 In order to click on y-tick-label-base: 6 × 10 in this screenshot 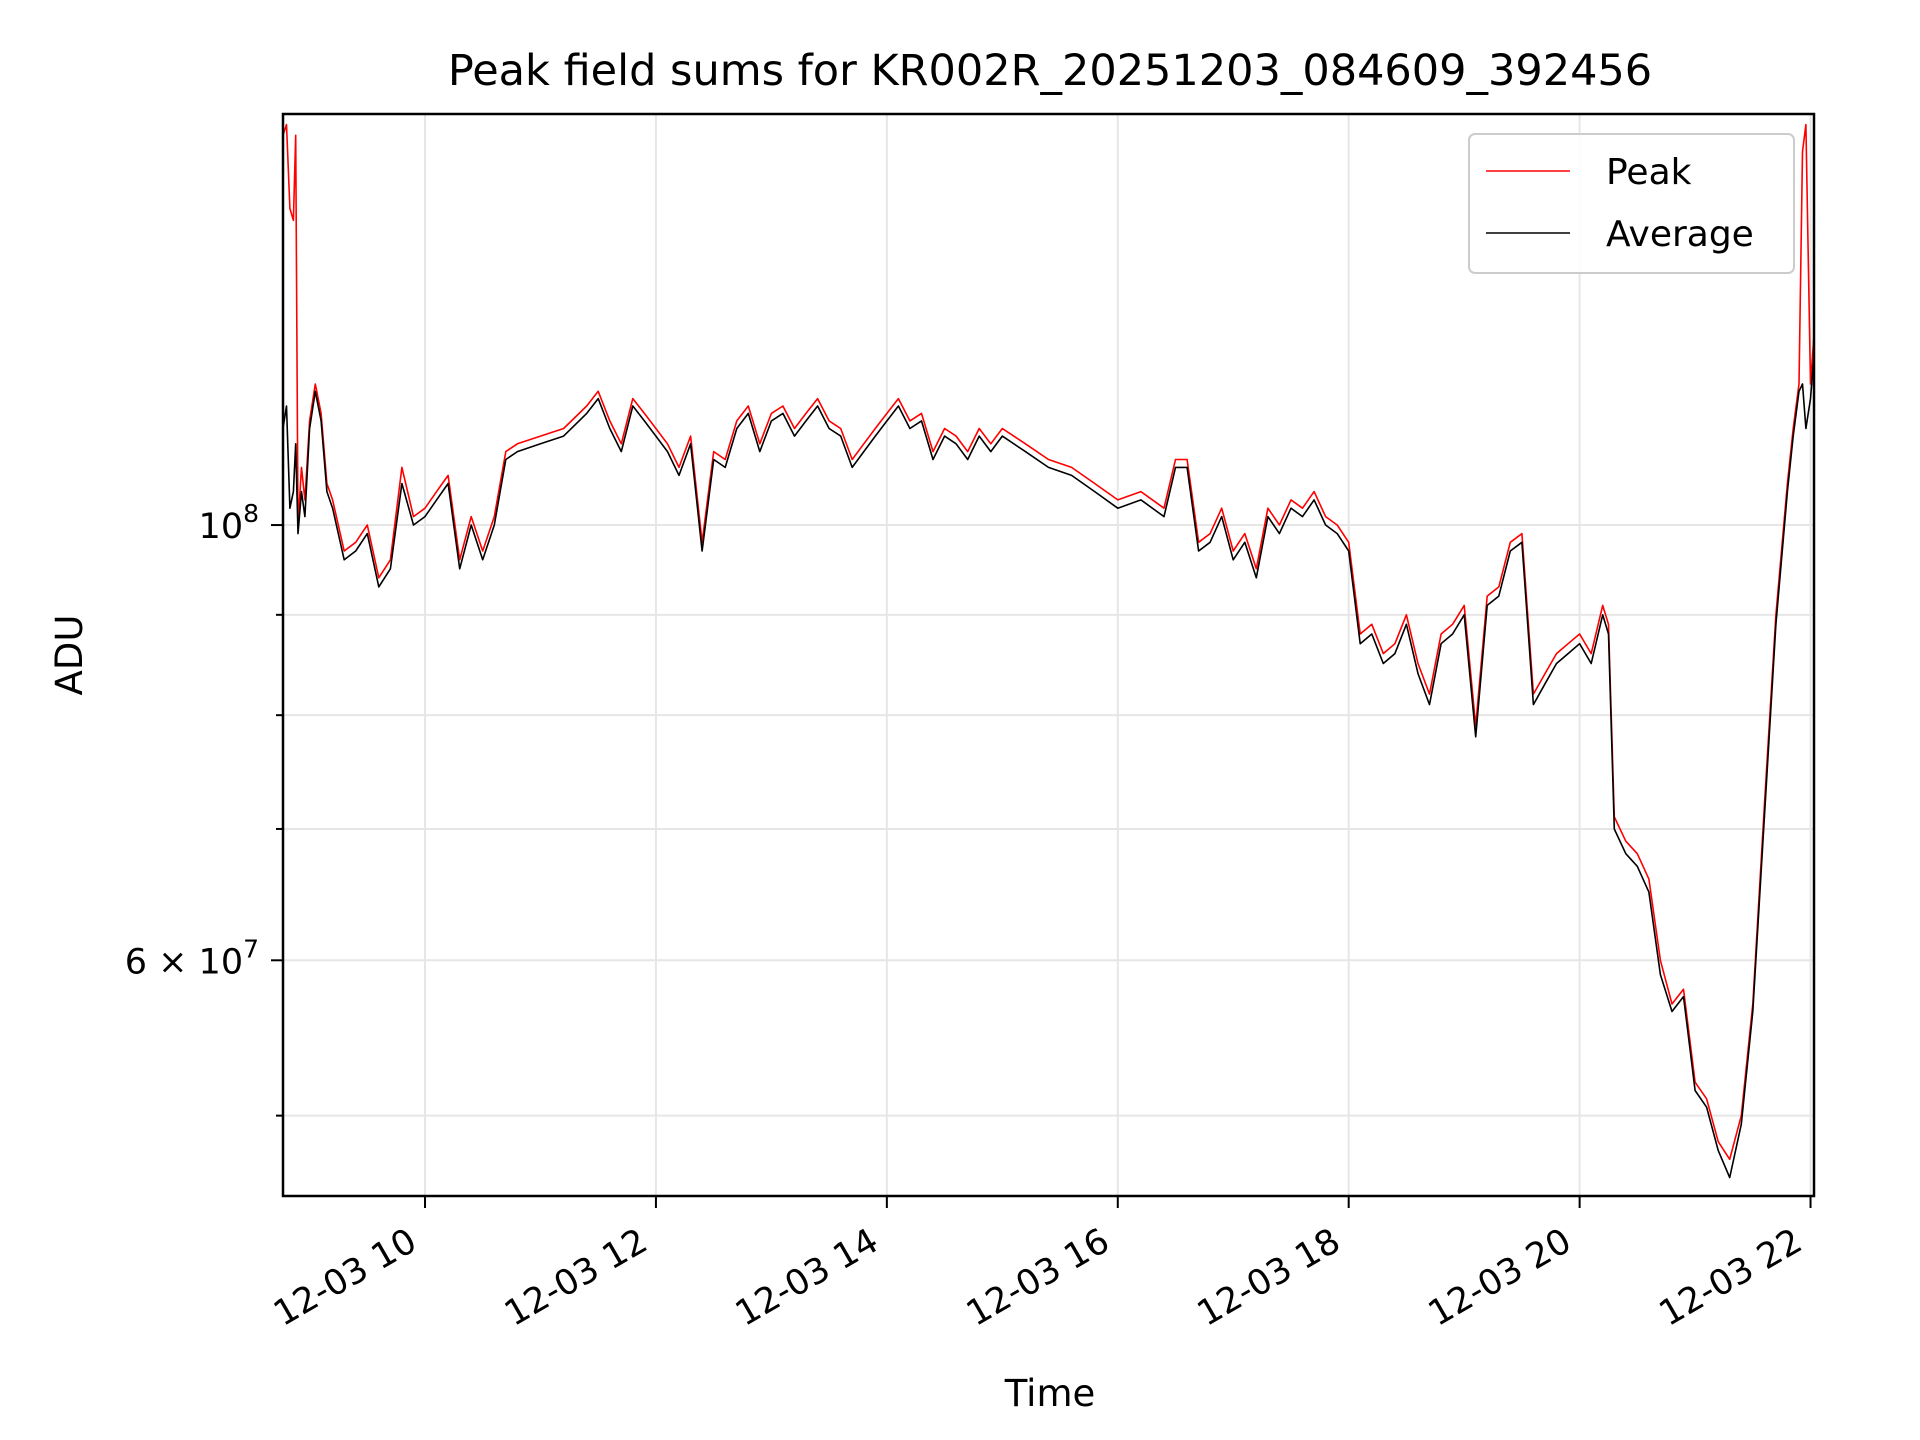, I will do `click(184, 962)`.